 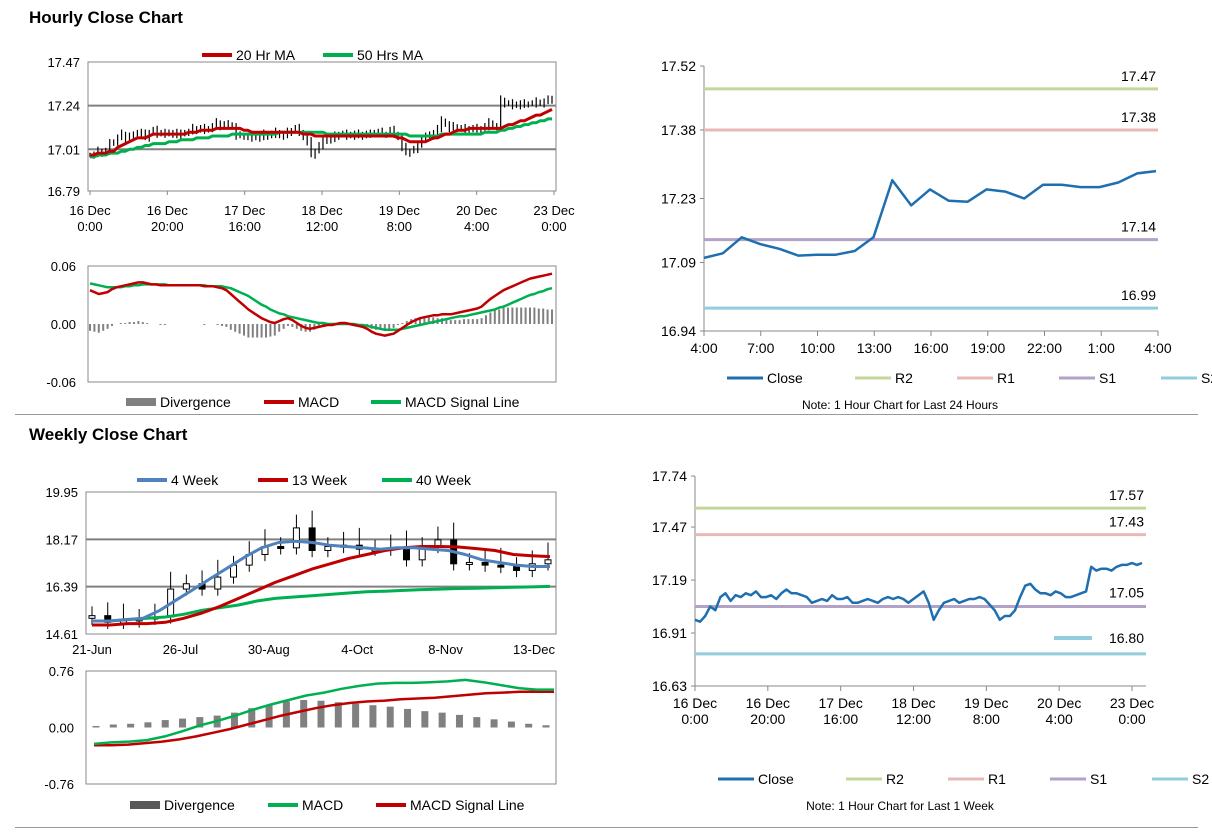 What do you see at coordinates (390, 55) in the screenshot?
I see `legend-50hrs-ma-label: 50 Hrs MA` at bounding box center [390, 55].